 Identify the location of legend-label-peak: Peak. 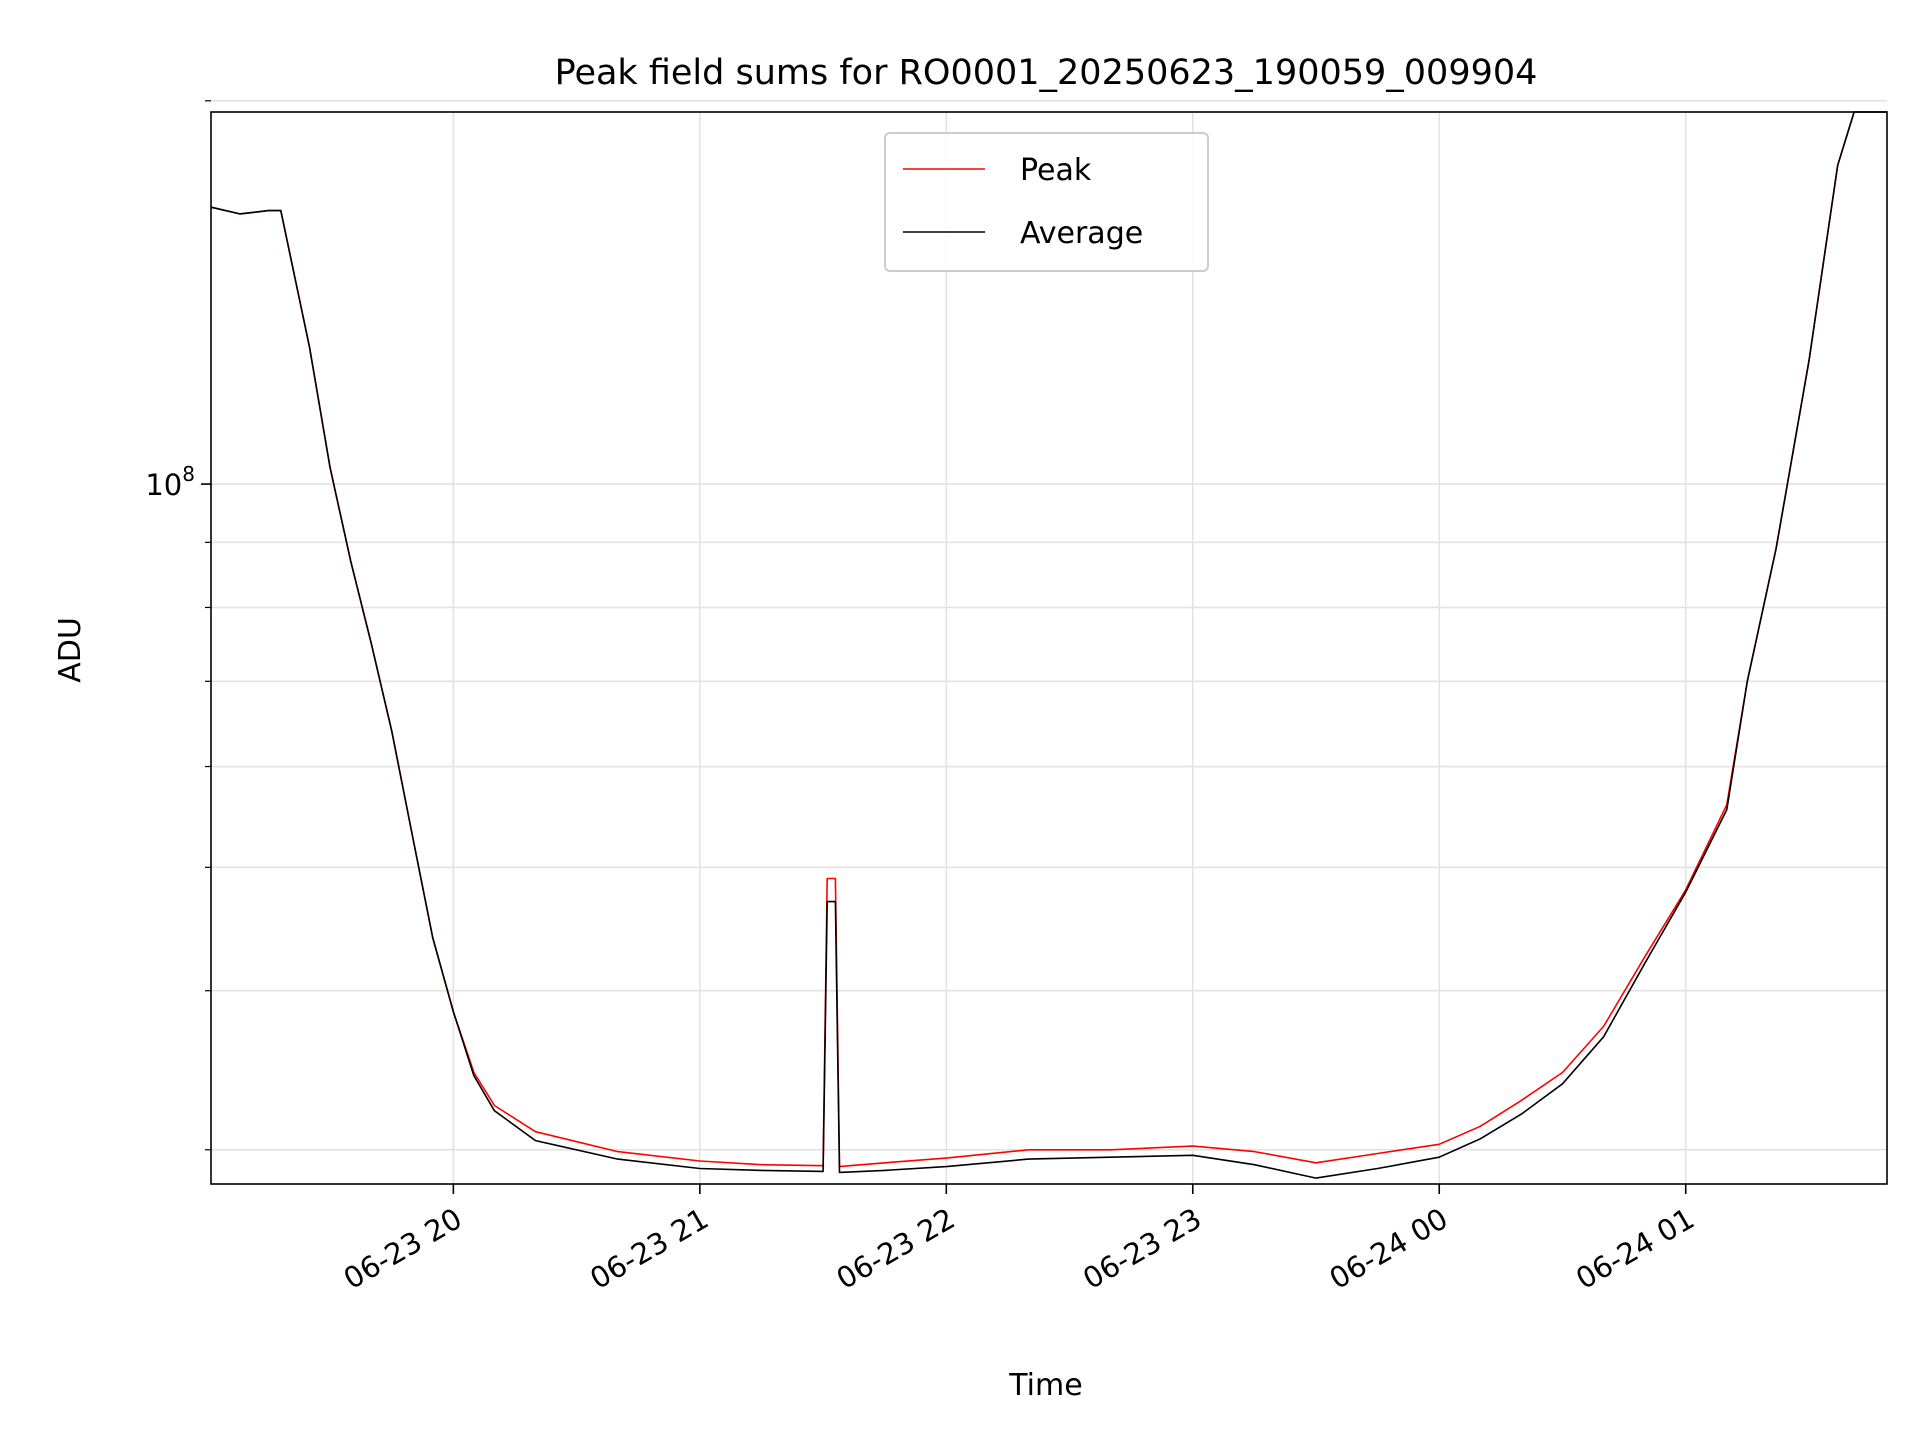
(1056, 170).